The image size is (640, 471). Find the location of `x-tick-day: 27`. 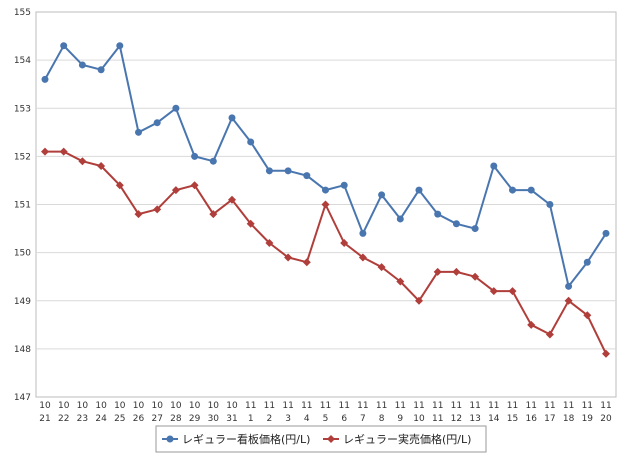

x-tick-day: 27 is located at coordinates (156, 419).